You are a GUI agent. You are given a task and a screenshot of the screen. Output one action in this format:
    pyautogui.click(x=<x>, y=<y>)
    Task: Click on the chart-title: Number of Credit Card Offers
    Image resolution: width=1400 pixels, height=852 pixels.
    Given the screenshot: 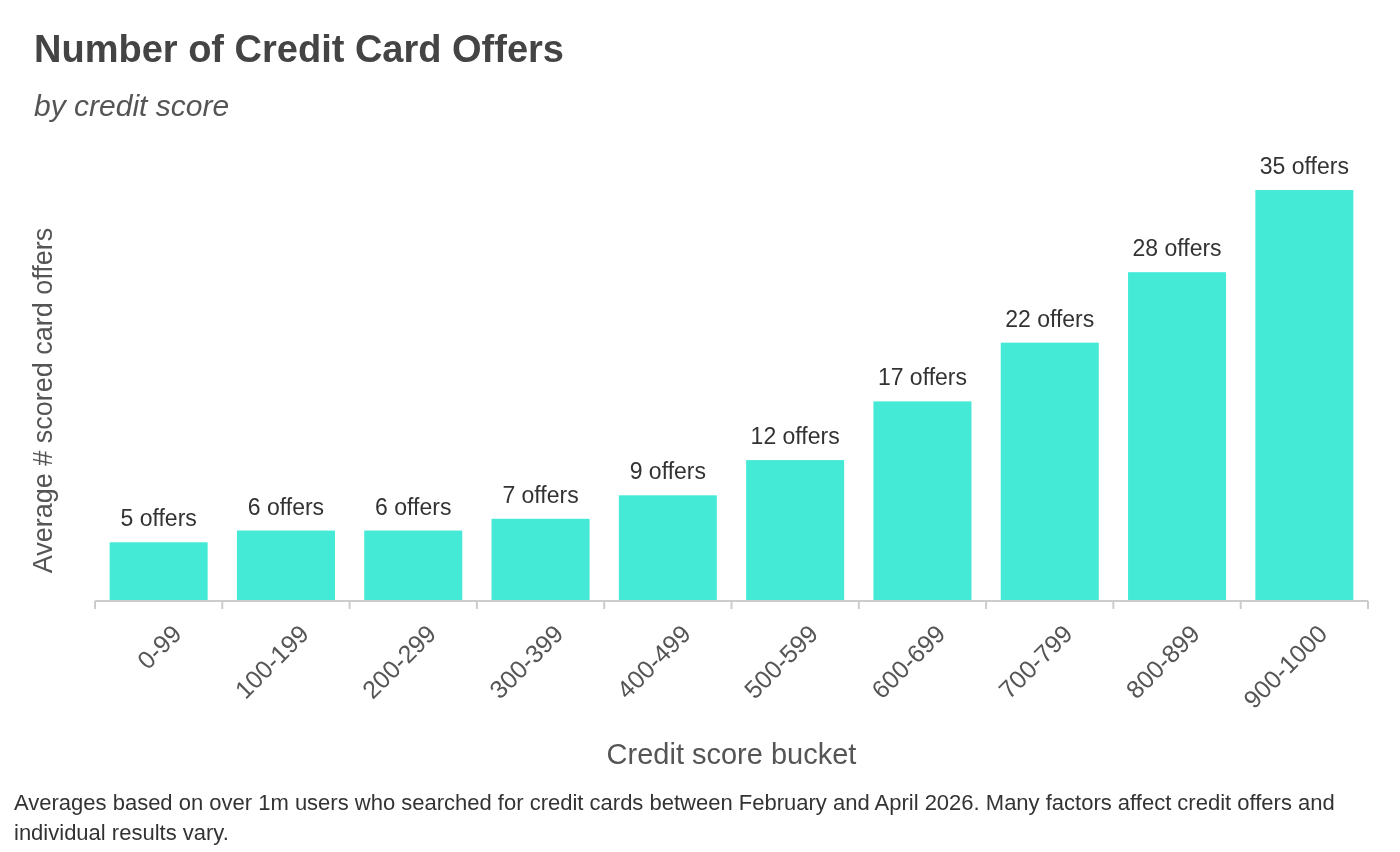 What is the action you would take?
    pyautogui.click(x=299, y=49)
    